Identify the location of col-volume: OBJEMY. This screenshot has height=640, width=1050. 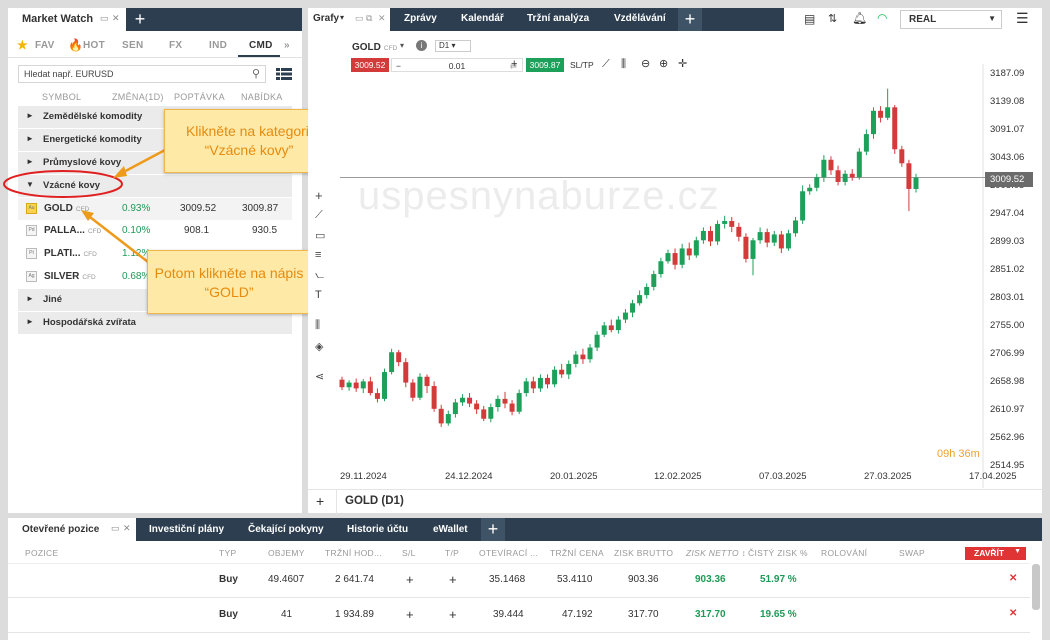
(286, 553).